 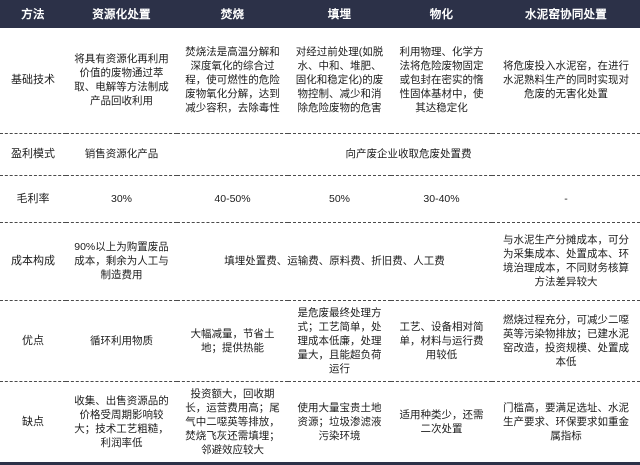 What do you see at coordinates (339, 423) in the screenshot?
I see `cell-disadvantages-landfill: 使用大量宝贵土地资源；垃圾渗滤液污染环境` at bounding box center [339, 423].